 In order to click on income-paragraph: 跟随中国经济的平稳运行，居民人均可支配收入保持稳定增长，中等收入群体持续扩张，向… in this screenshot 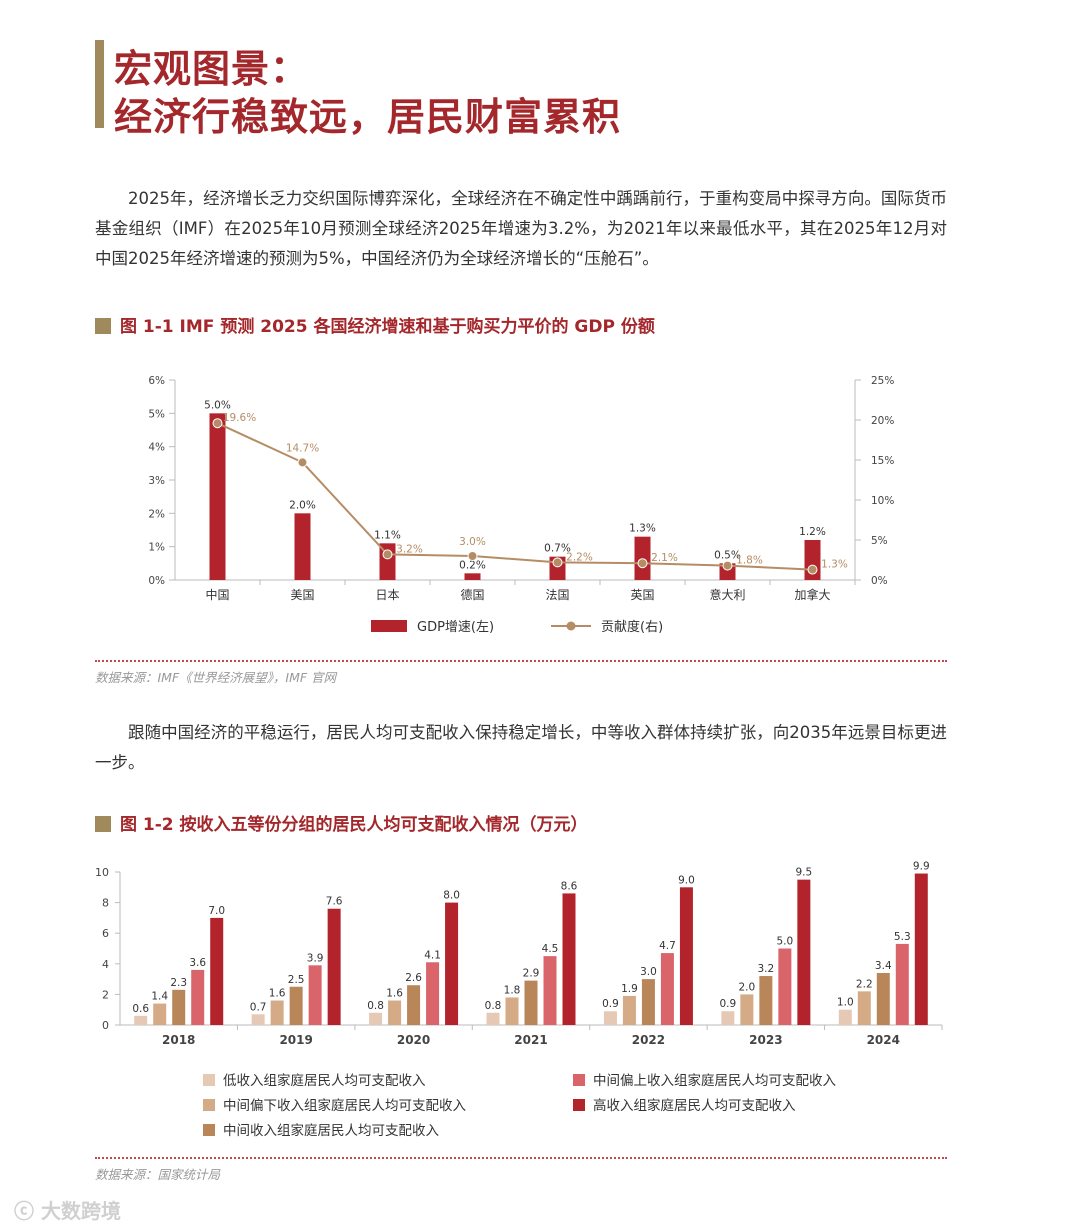, I will do `click(521, 748)`.